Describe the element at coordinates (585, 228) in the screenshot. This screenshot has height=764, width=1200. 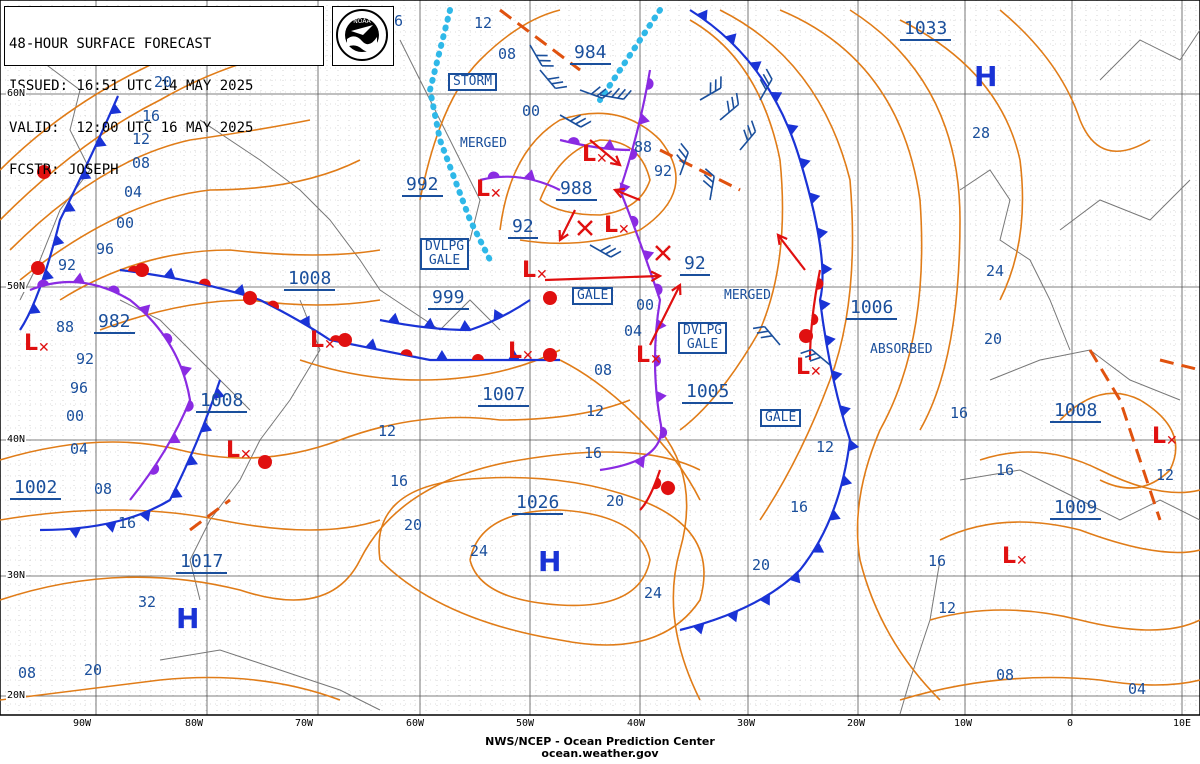
I see `future-position-x` at that location.